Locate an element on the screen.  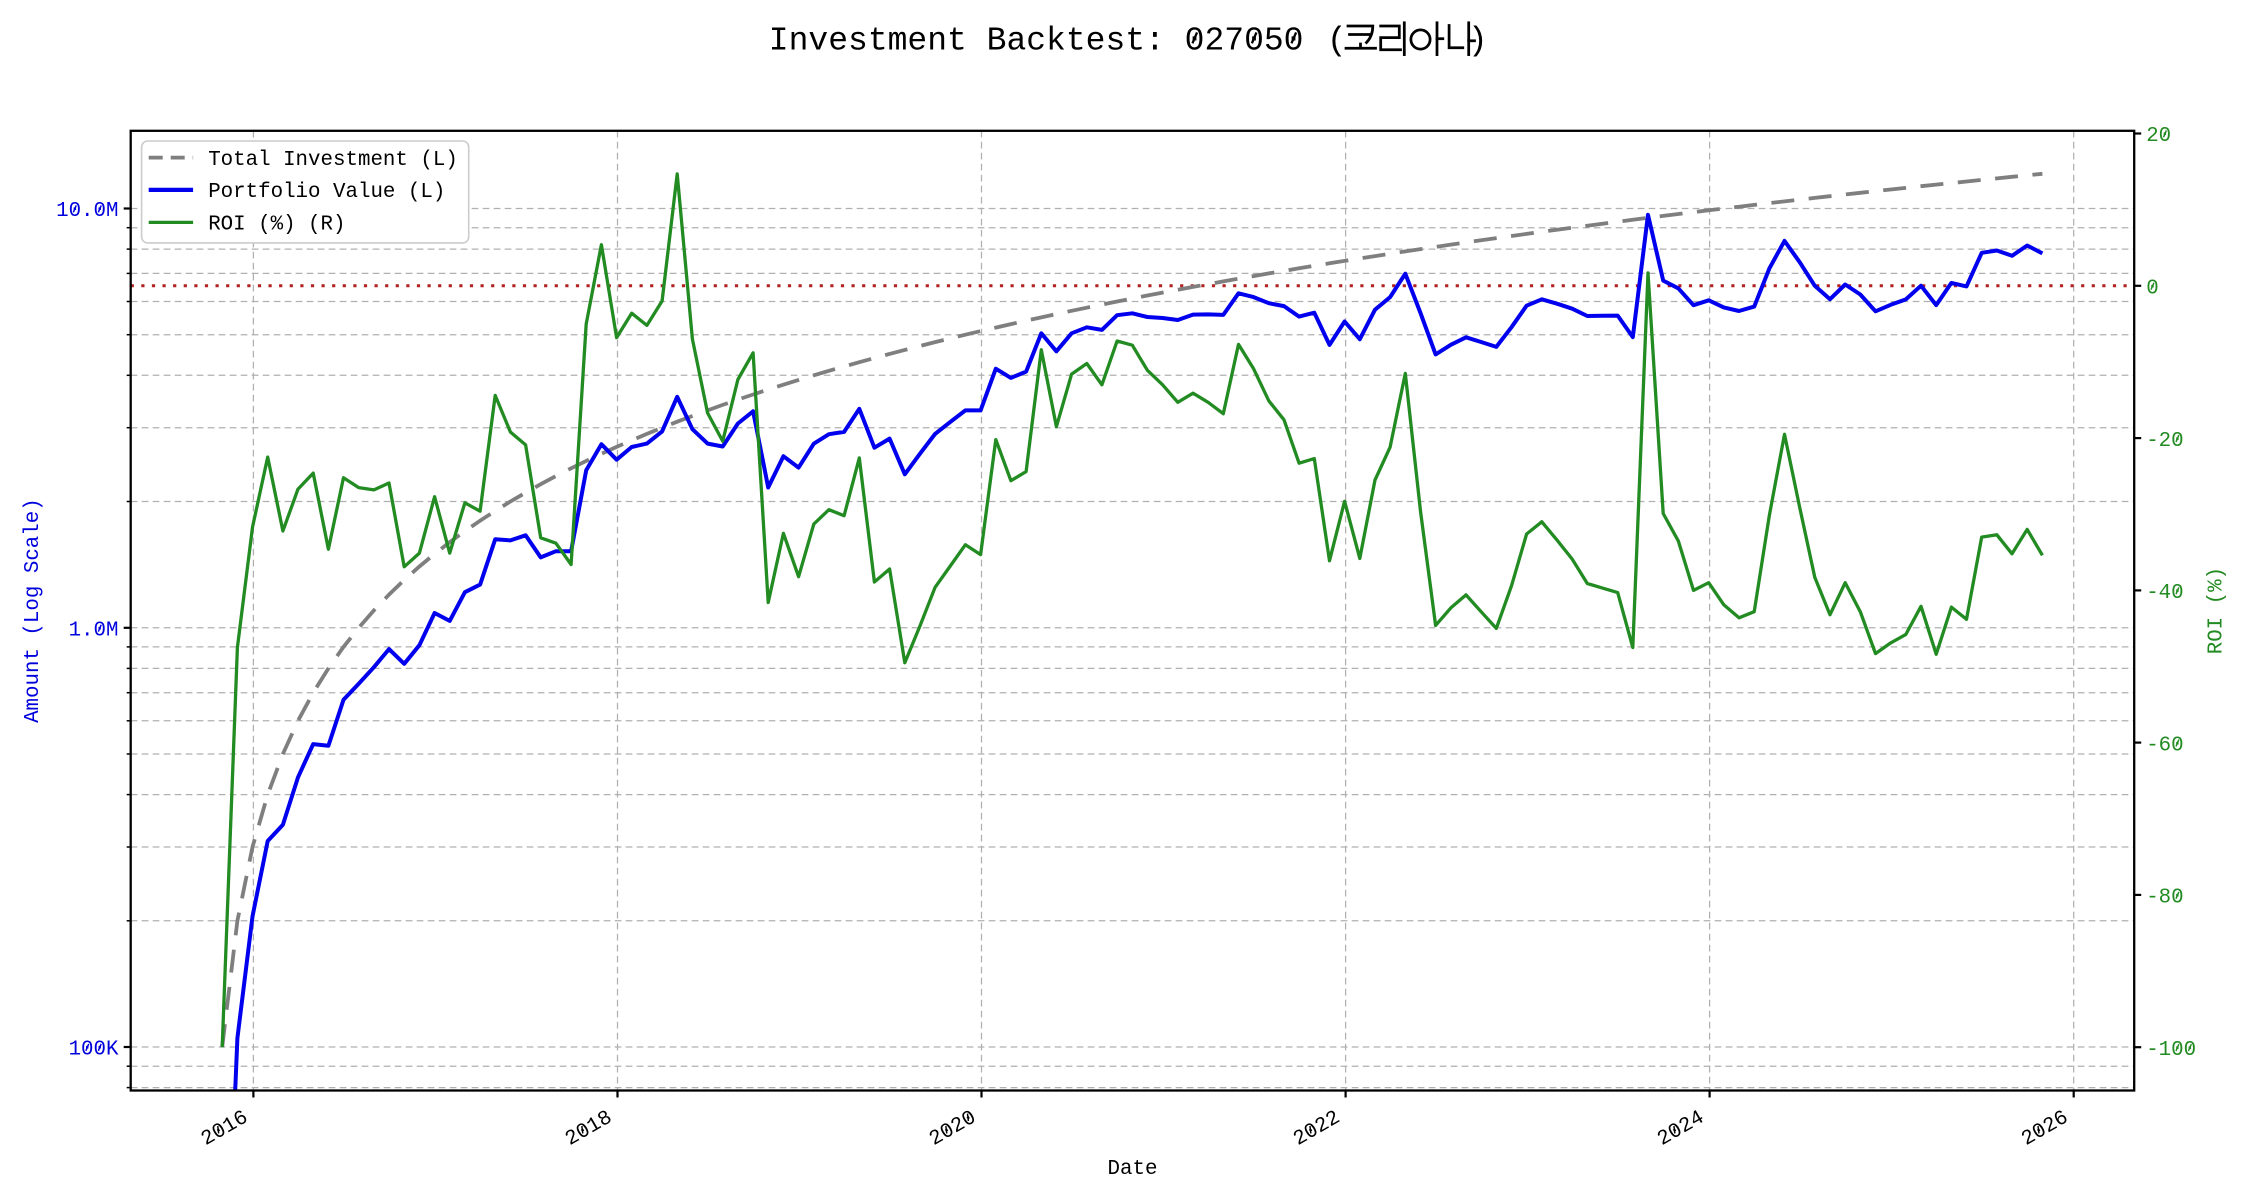
svg-text: Amount (Log Scale) is located at coordinates (33, 610).